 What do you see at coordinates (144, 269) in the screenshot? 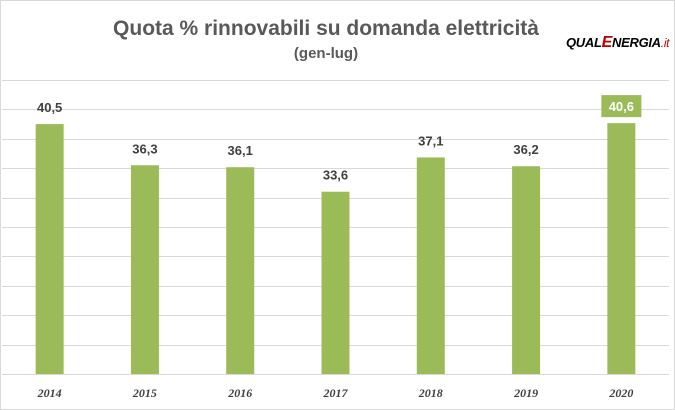
I see `bar-2015` at bounding box center [144, 269].